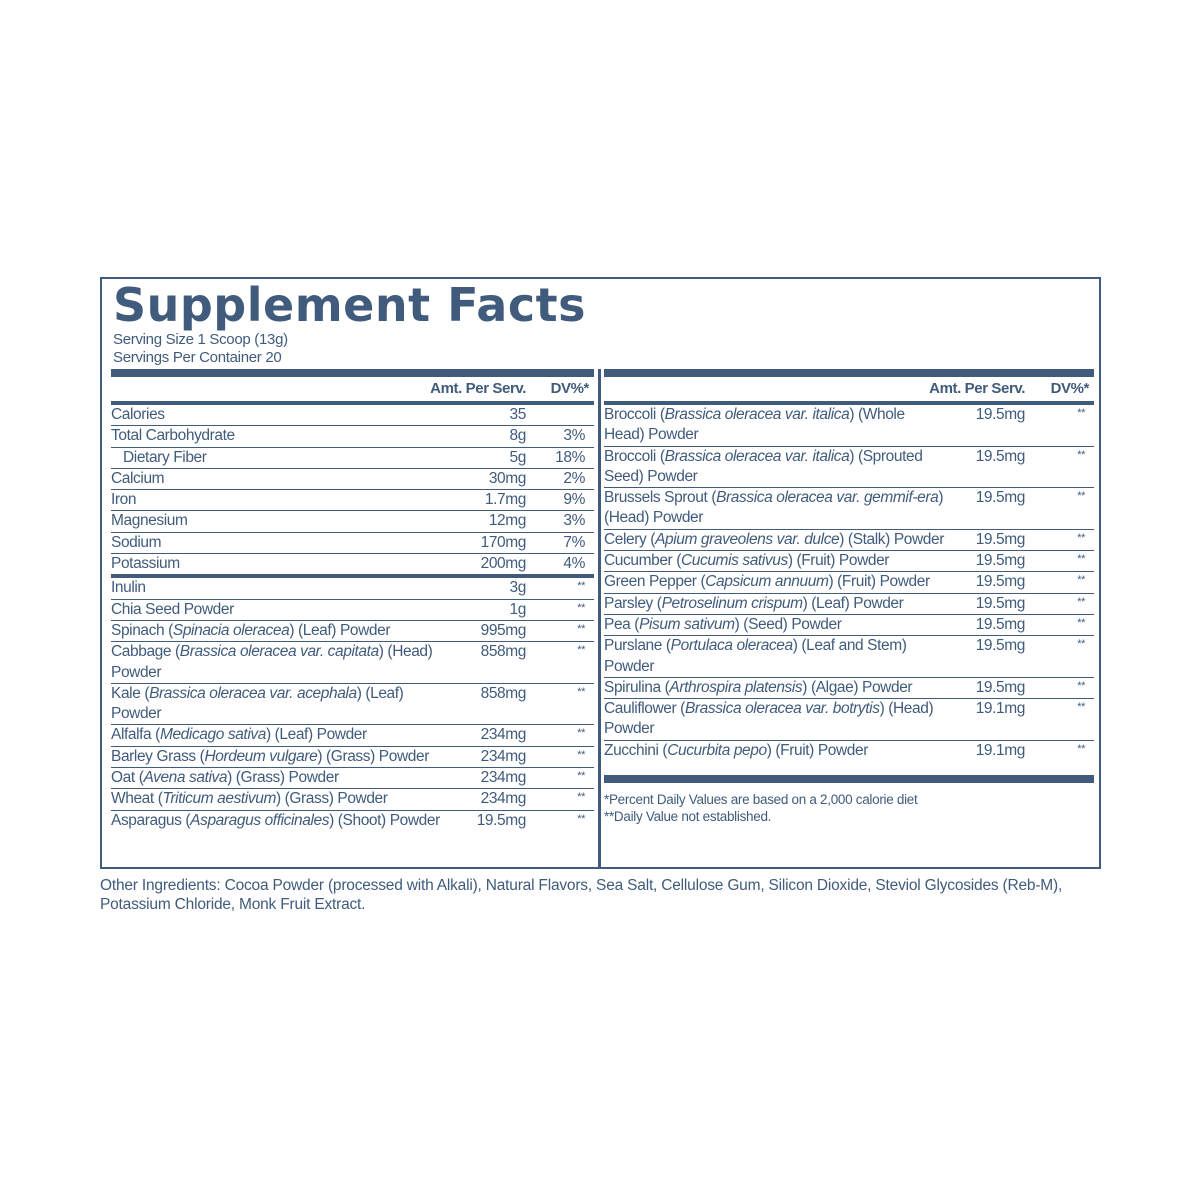  Describe the element at coordinates (124, 500) in the screenshot. I see `name-text: Iron` at that location.